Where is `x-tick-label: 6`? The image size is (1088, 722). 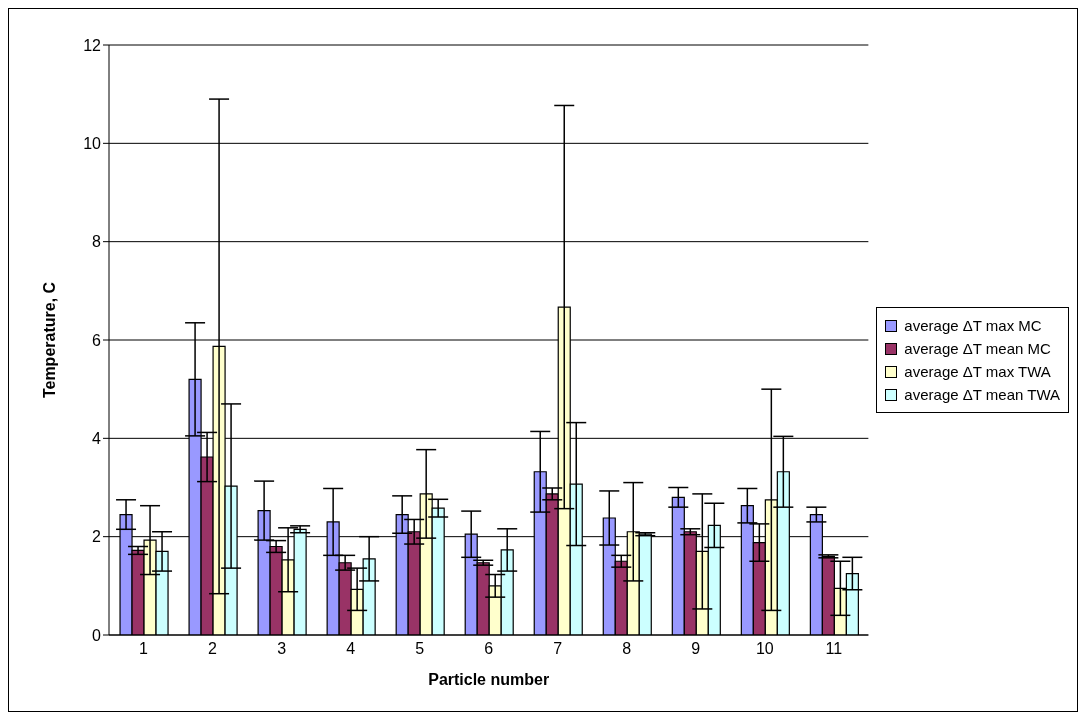 x-tick-label: 6 is located at coordinates (489, 649).